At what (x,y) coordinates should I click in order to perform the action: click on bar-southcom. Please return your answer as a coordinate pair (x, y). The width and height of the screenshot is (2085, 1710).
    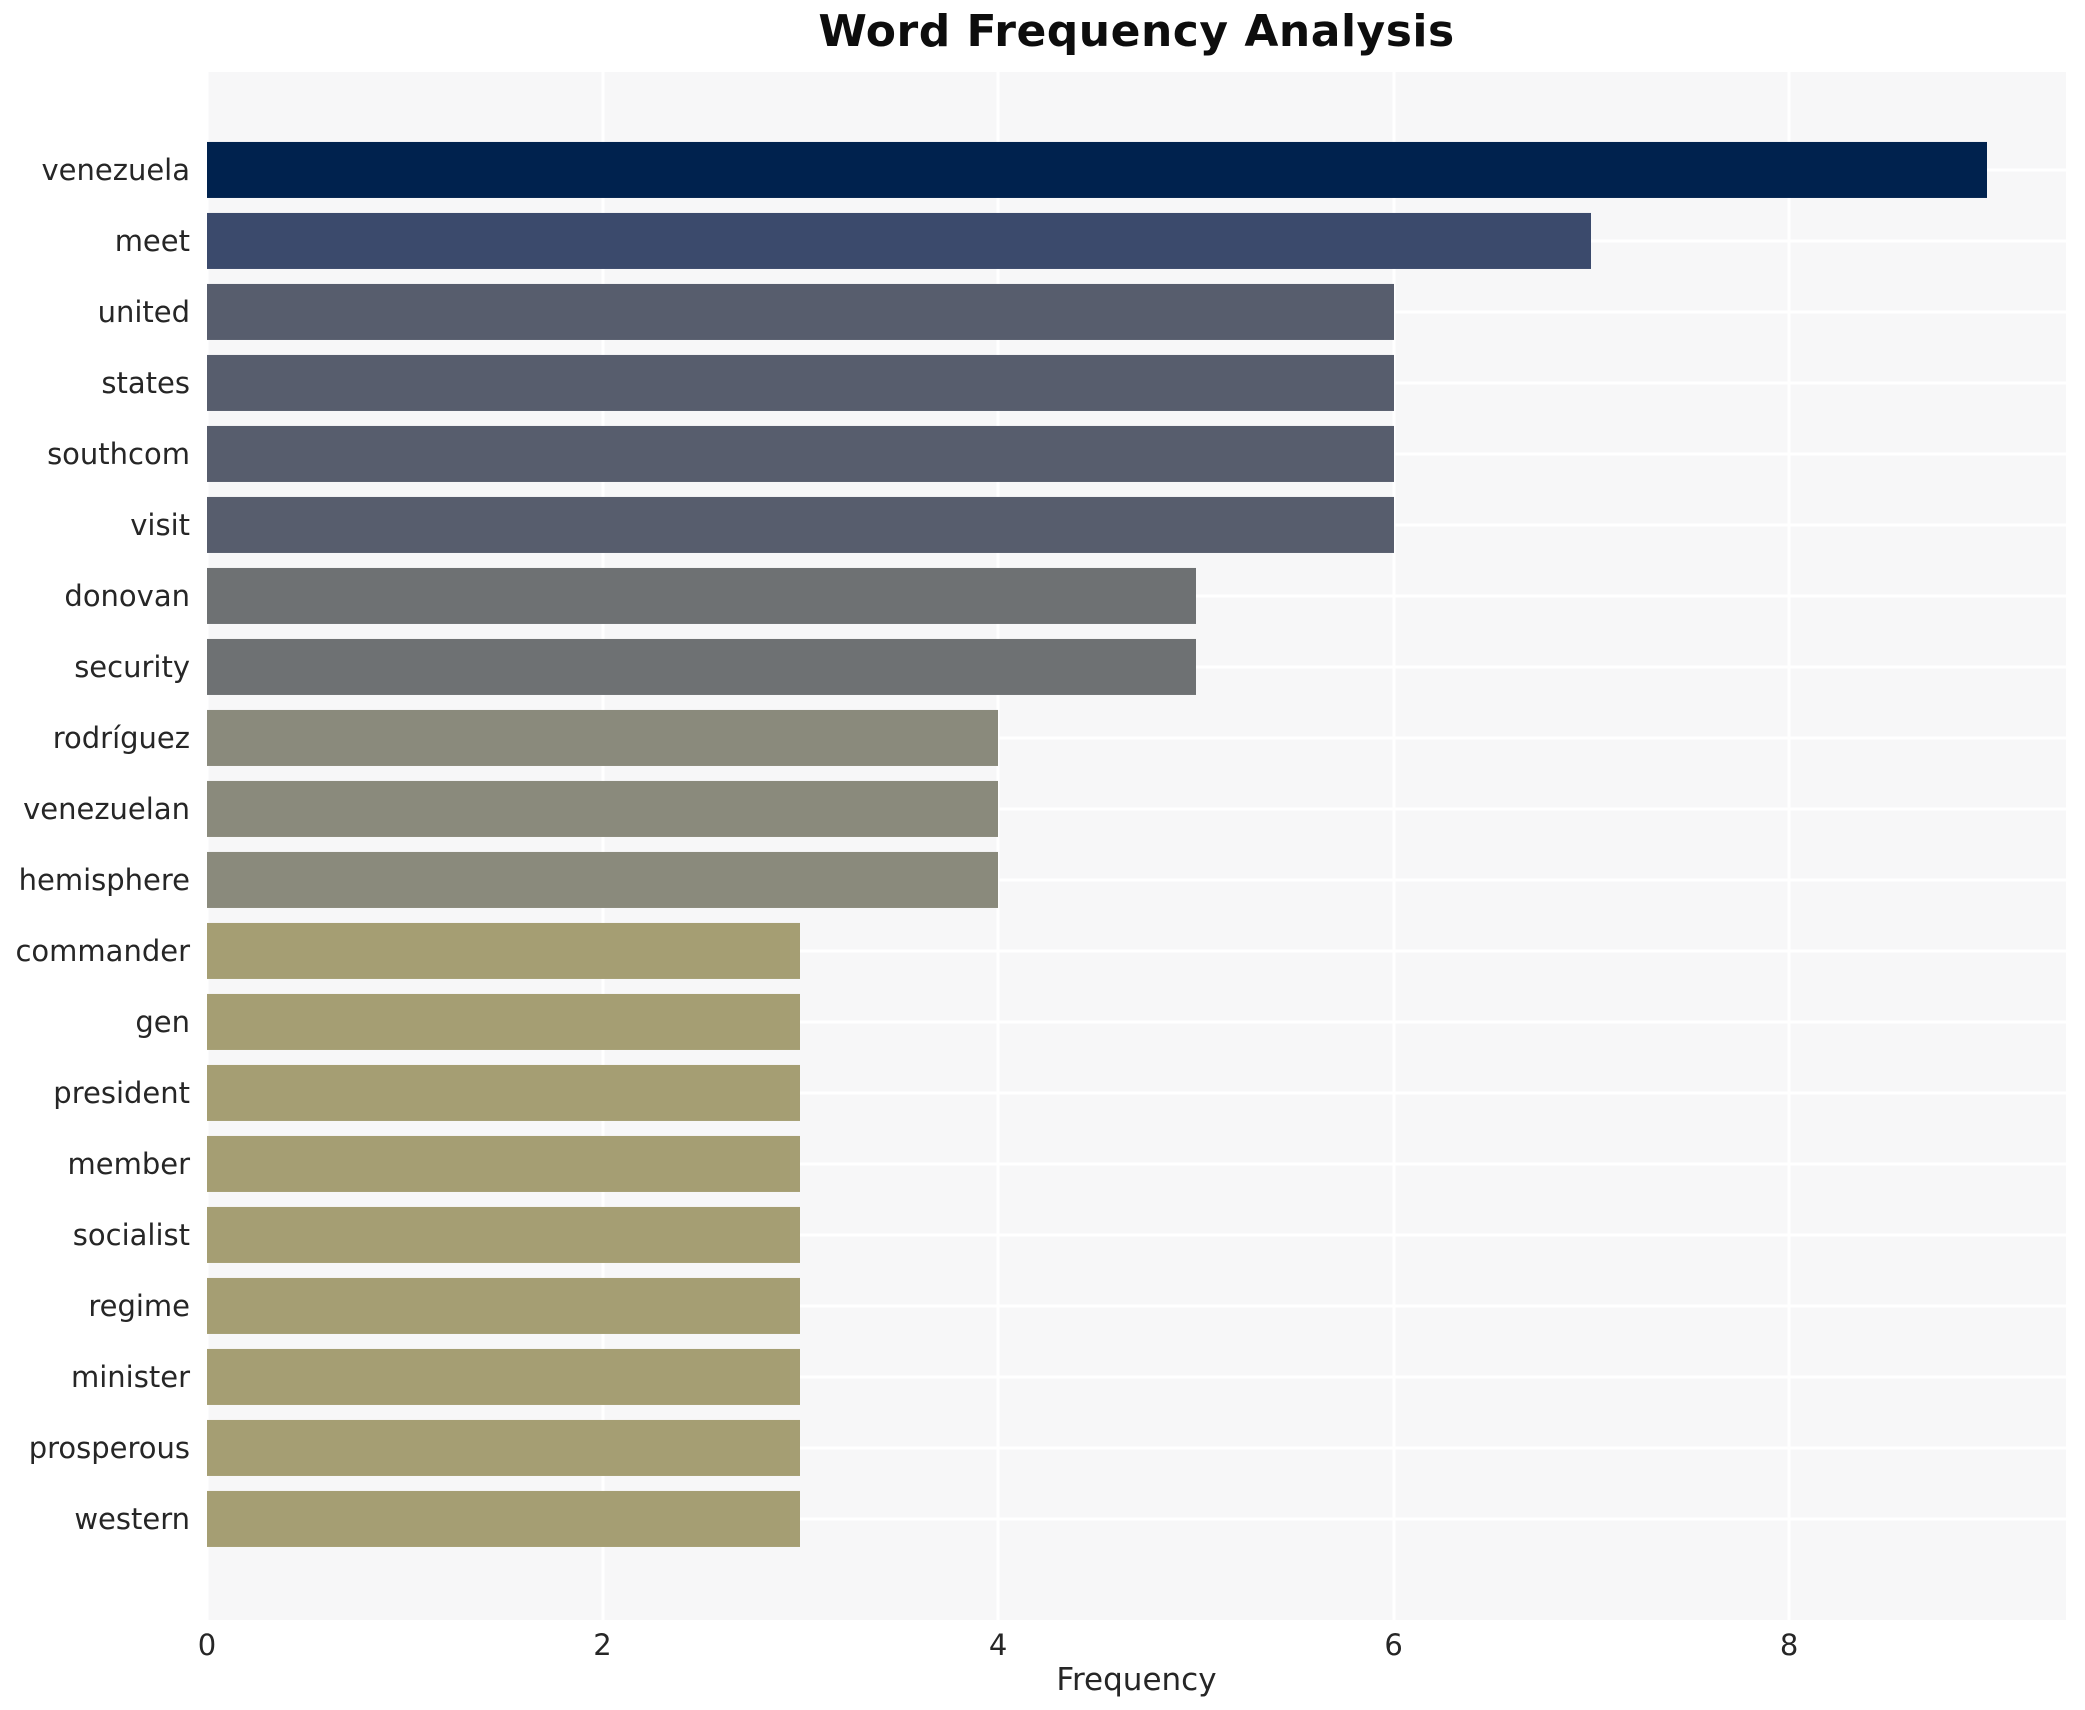
    Looking at the image, I should click on (800, 453).